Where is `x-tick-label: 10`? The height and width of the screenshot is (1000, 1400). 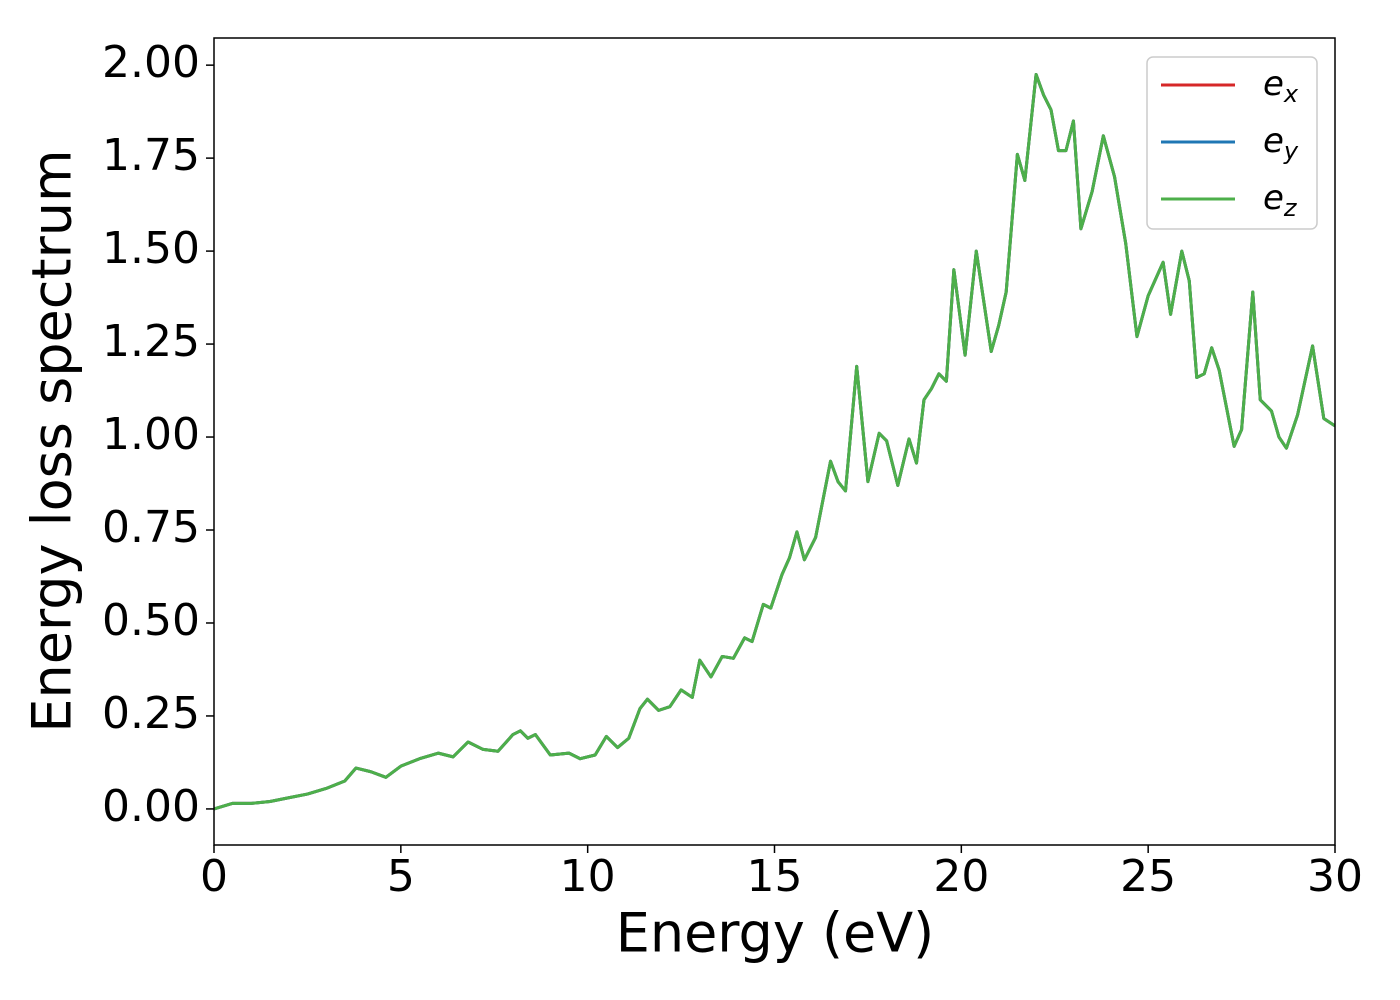
x-tick-label: 10 is located at coordinates (588, 876).